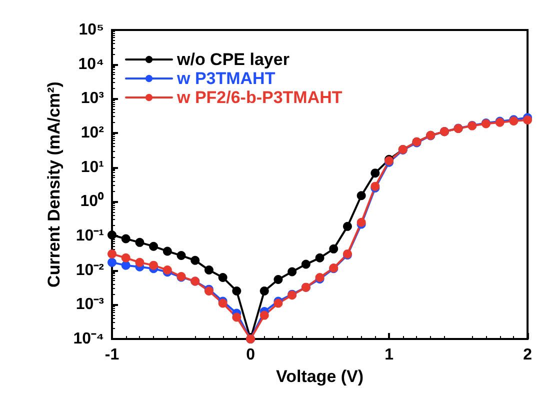  I want to click on y-tick-label: 10⁴, so click(91, 64).